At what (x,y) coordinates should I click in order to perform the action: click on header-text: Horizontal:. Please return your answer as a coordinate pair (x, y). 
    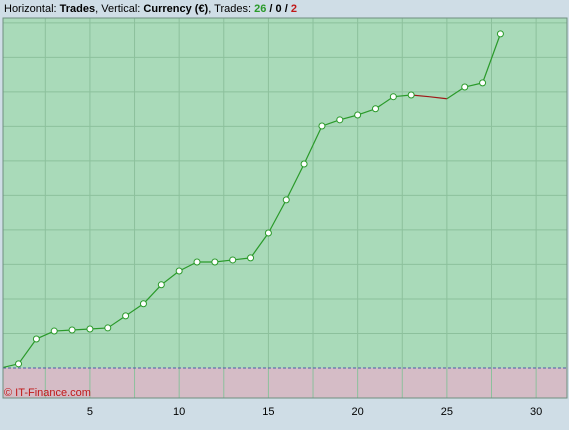
    Looking at the image, I should click on (30, 9).